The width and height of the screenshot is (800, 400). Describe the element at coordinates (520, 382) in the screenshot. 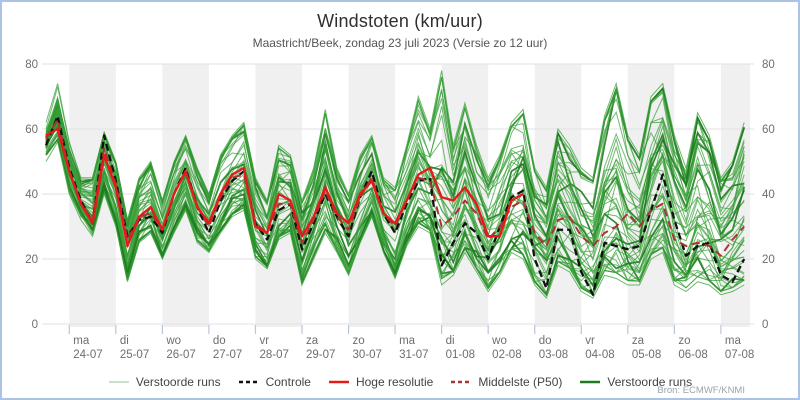

I see `legend-label: Middelste (P50)` at that location.